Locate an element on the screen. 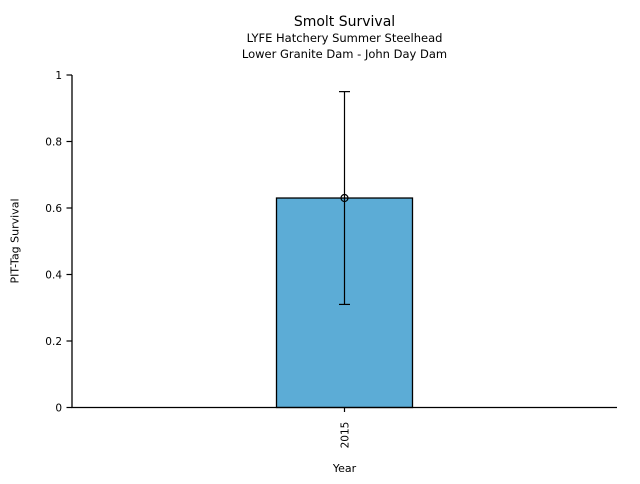 This screenshot has width=640, height=484. y-tick-label: 0.2 is located at coordinates (53, 342).